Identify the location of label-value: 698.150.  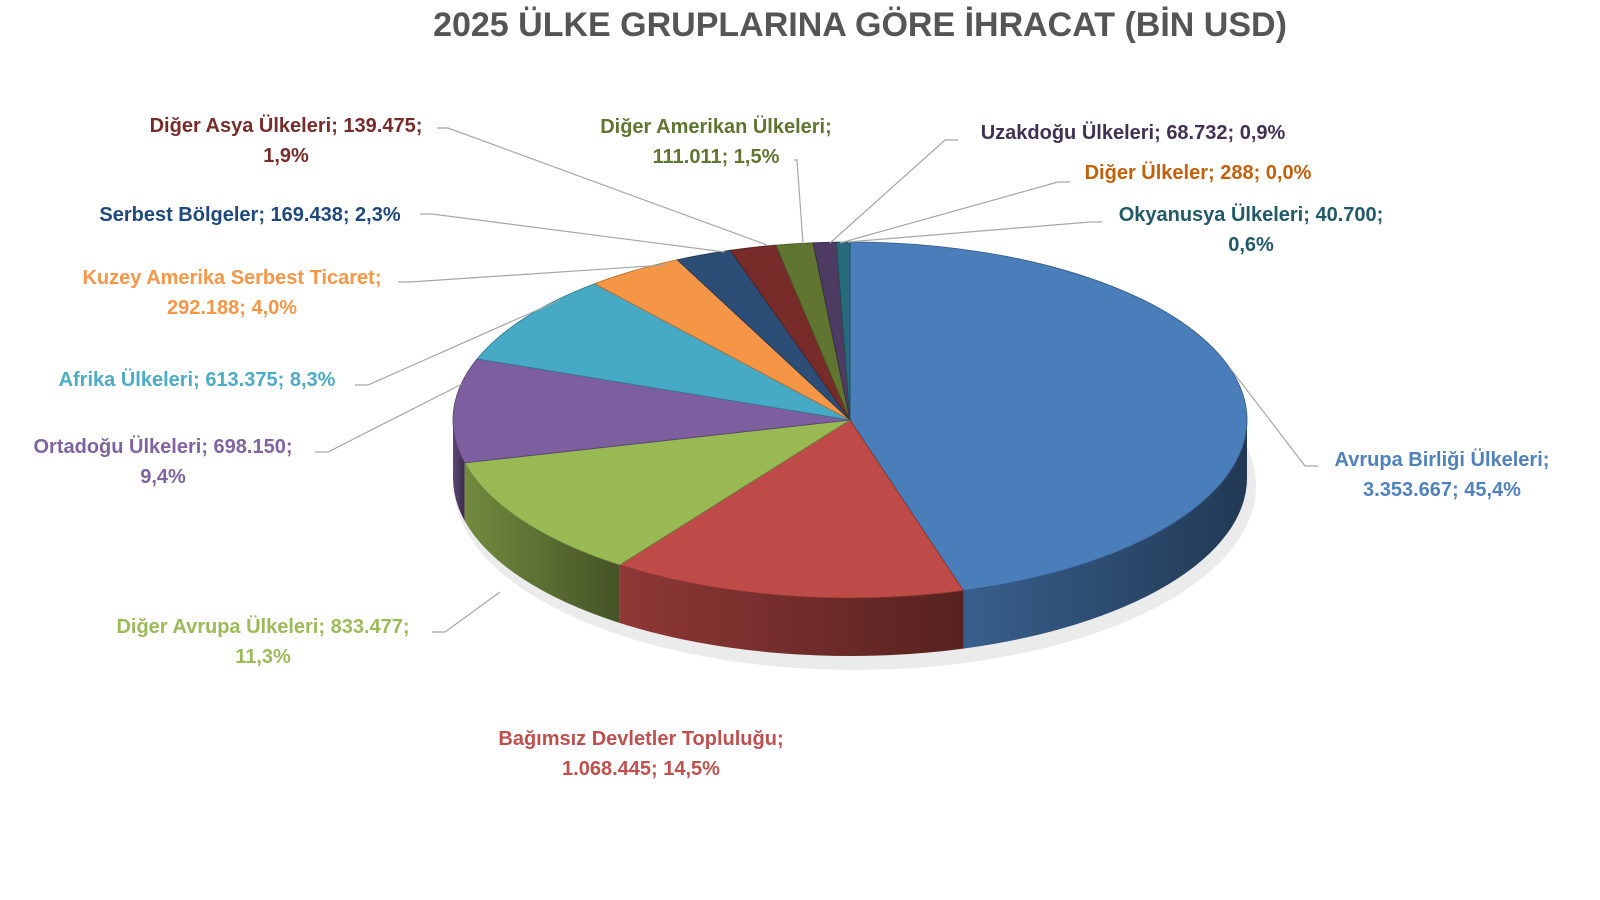
(249, 447).